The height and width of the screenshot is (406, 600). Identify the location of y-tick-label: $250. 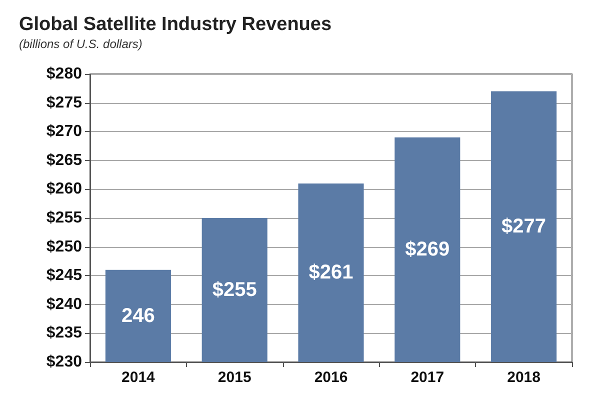
(64, 247).